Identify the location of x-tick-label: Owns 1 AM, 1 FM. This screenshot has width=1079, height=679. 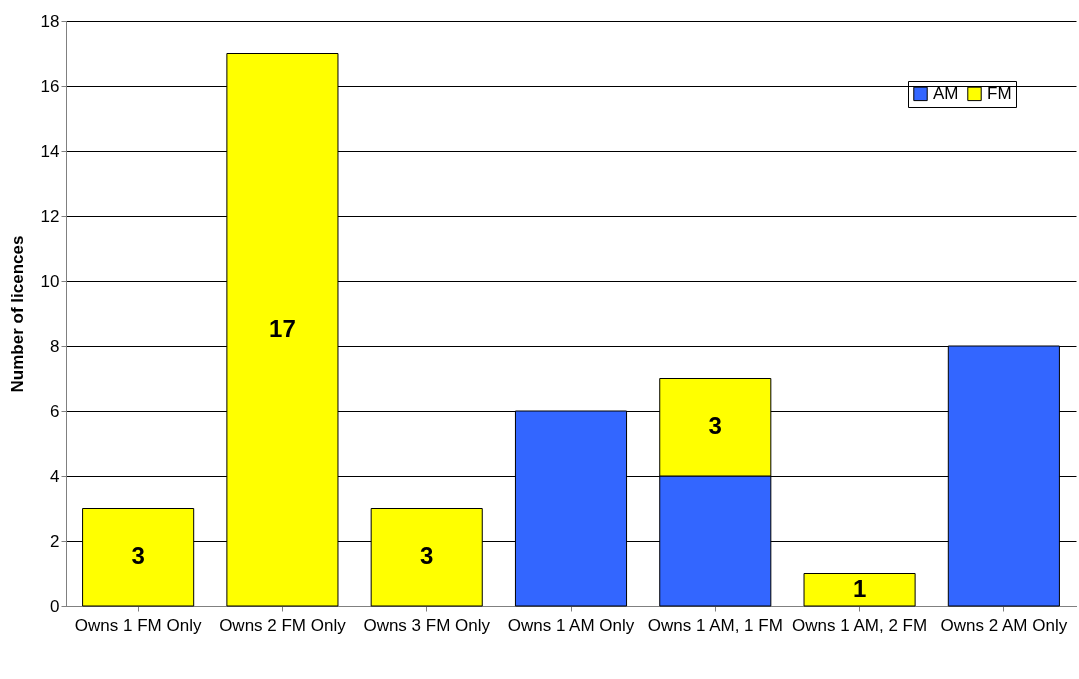
(715, 625).